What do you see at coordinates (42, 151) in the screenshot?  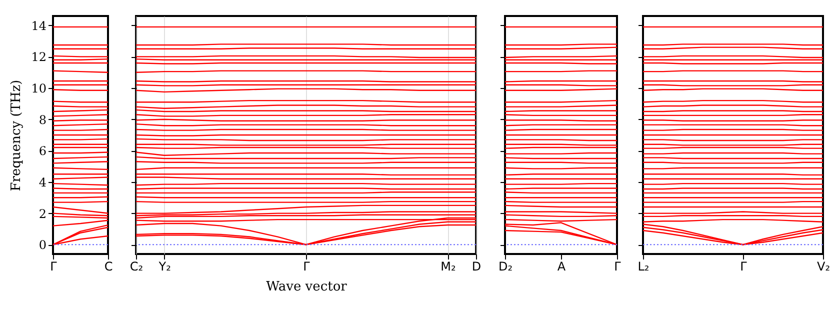 I see `y-tick-label: 6` at bounding box center [42, 151].